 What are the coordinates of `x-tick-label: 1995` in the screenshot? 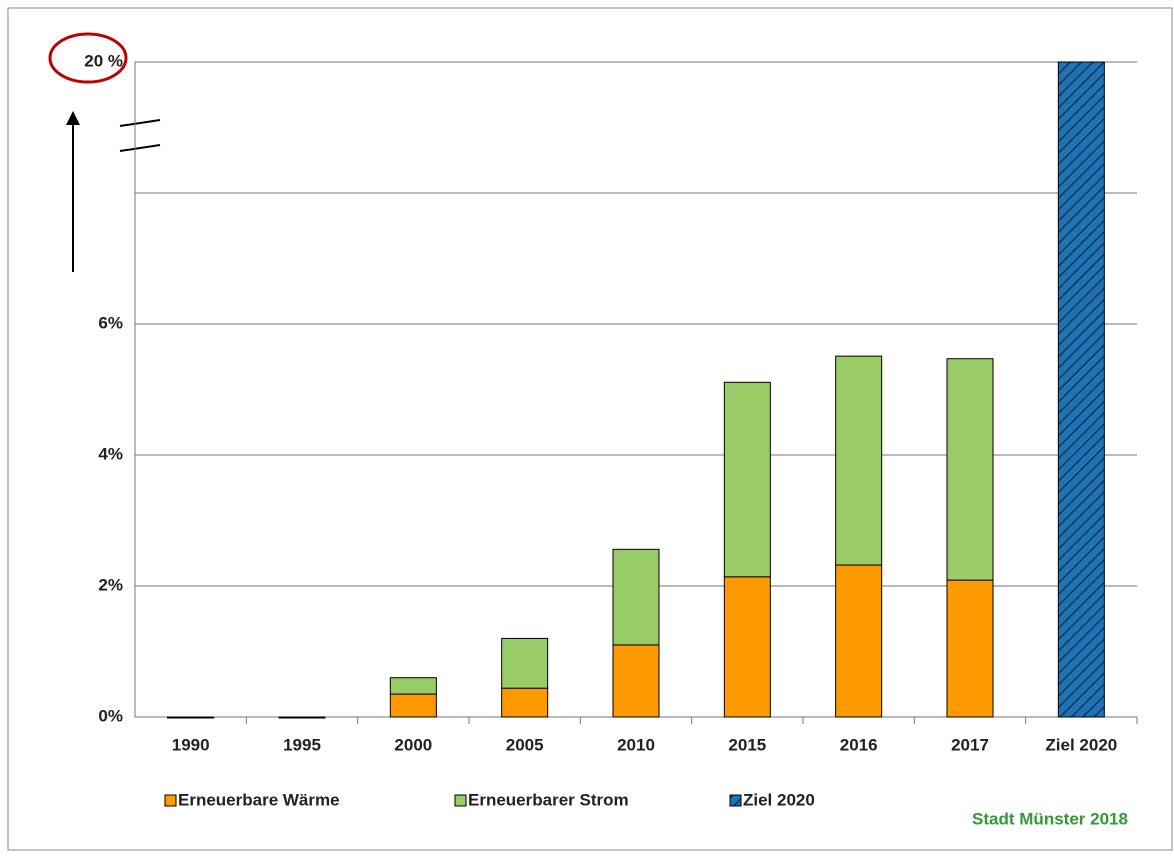 It's located at (302, 744).